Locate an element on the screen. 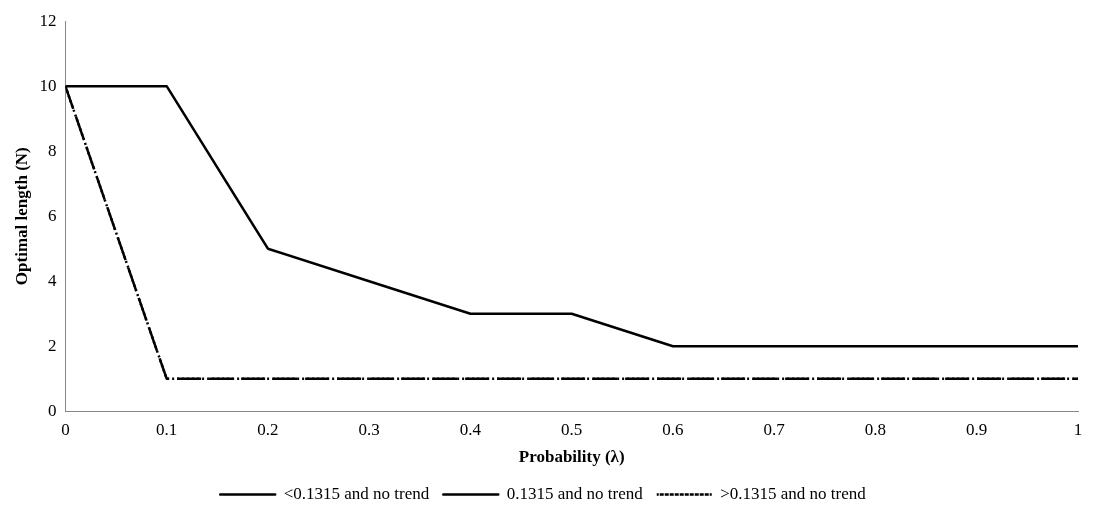  x-tick-label: 0.1 is located at coordinates (167, 429).